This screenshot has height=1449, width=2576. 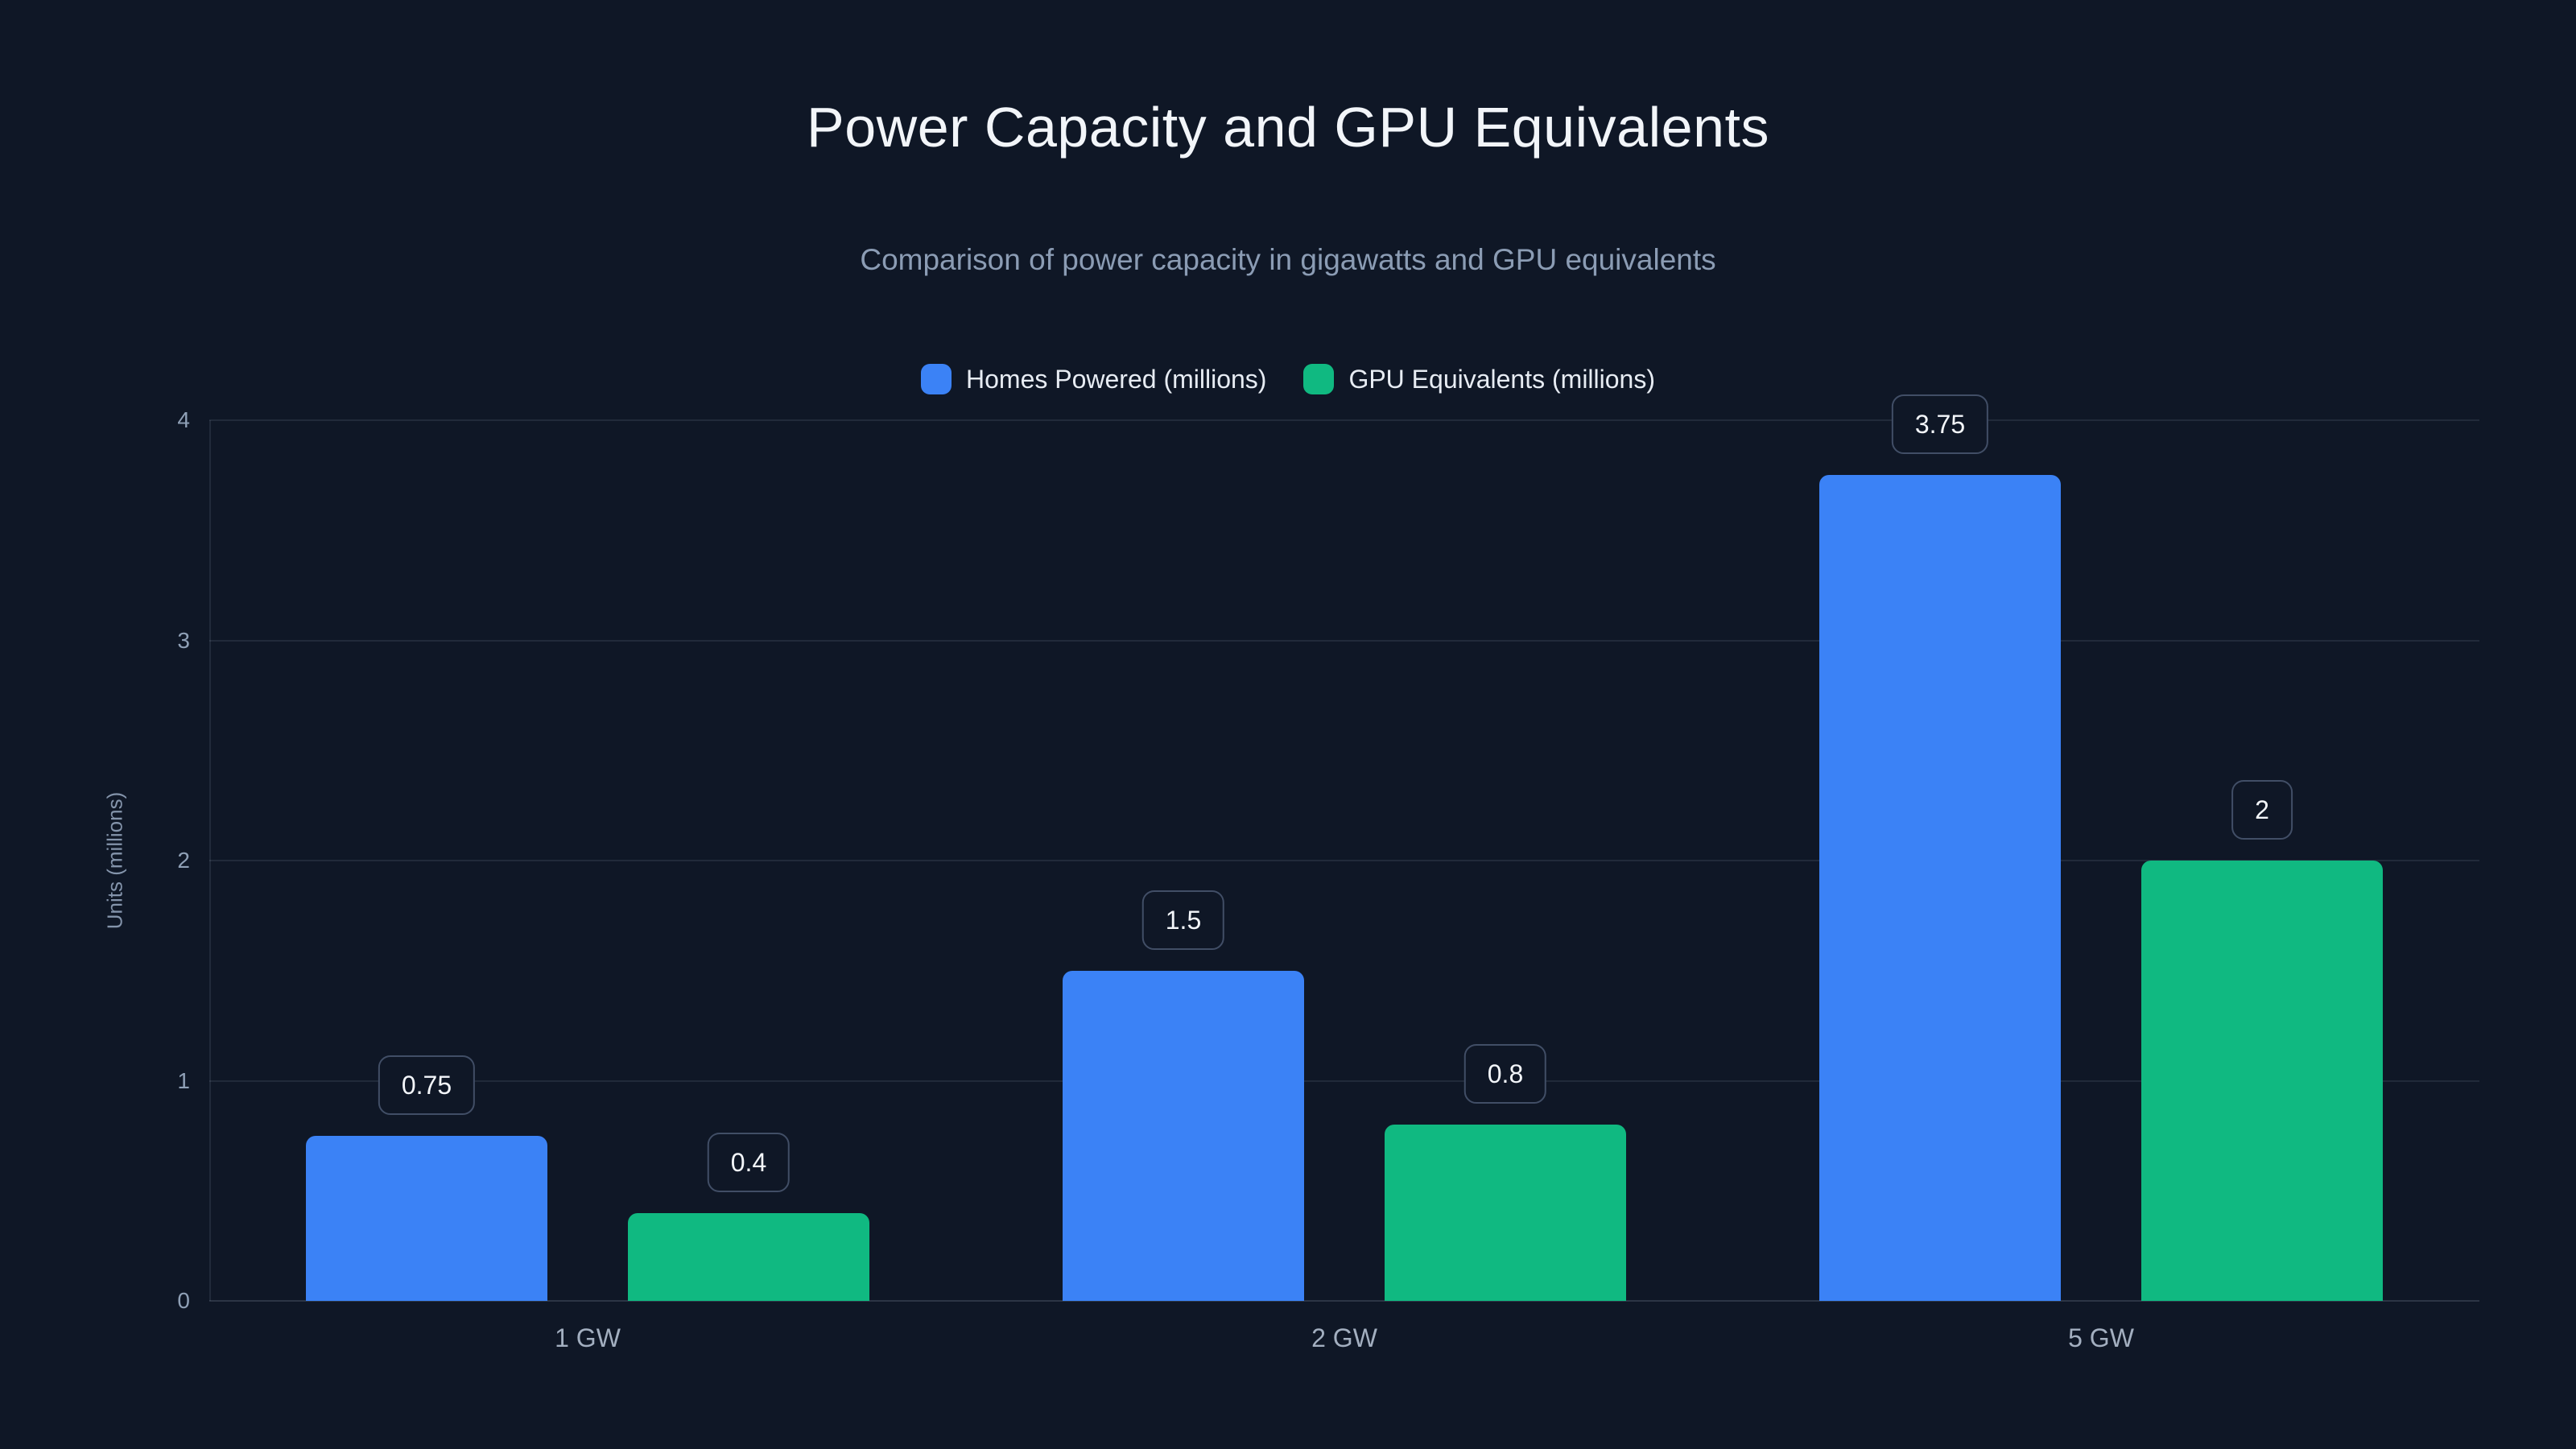 I want to click on x-tick-label-5-gw: 5 GW, so click(x=2101, y=1337).